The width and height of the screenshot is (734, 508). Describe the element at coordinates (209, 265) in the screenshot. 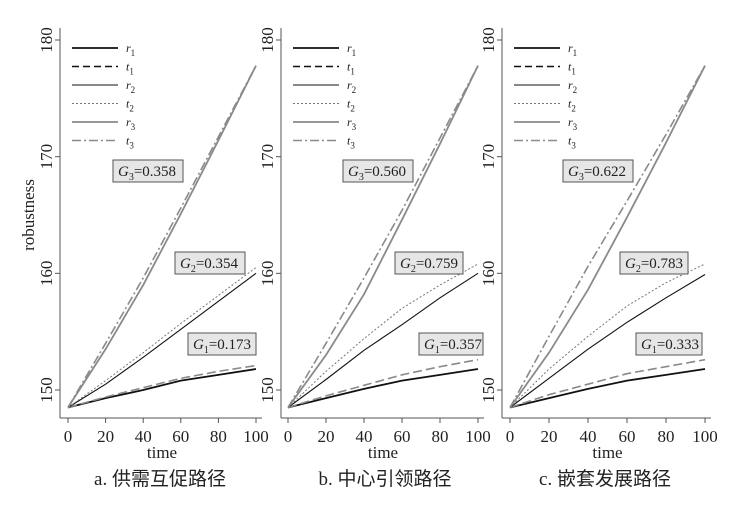

I see `annotation-label: G2=0.354` at that location.